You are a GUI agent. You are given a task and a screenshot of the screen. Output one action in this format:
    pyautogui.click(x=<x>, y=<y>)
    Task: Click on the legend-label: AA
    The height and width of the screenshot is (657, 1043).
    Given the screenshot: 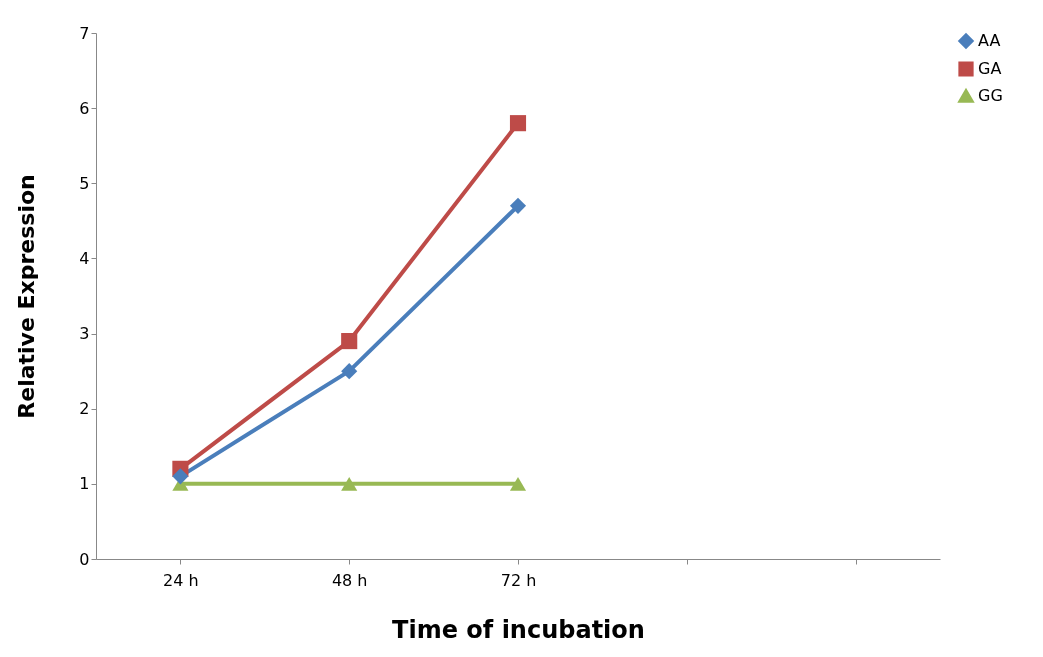 What is the action you would take?
    pyautogui.click(x=989, y=40)
    